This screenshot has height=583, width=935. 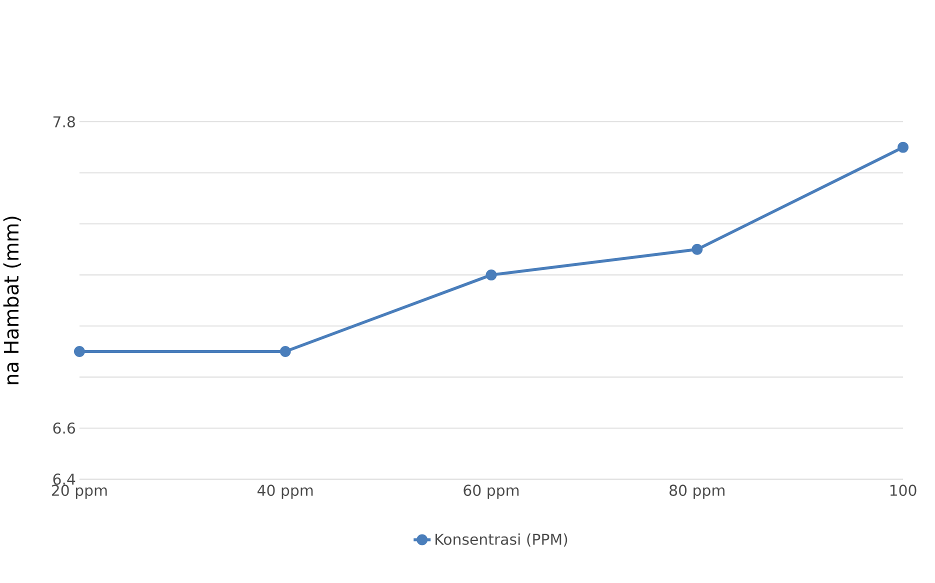 What do you see at coordinates (491, 491) in the screenshot?
I see `x-tick-label: 60 ppm` at bounding box center [491, 491].